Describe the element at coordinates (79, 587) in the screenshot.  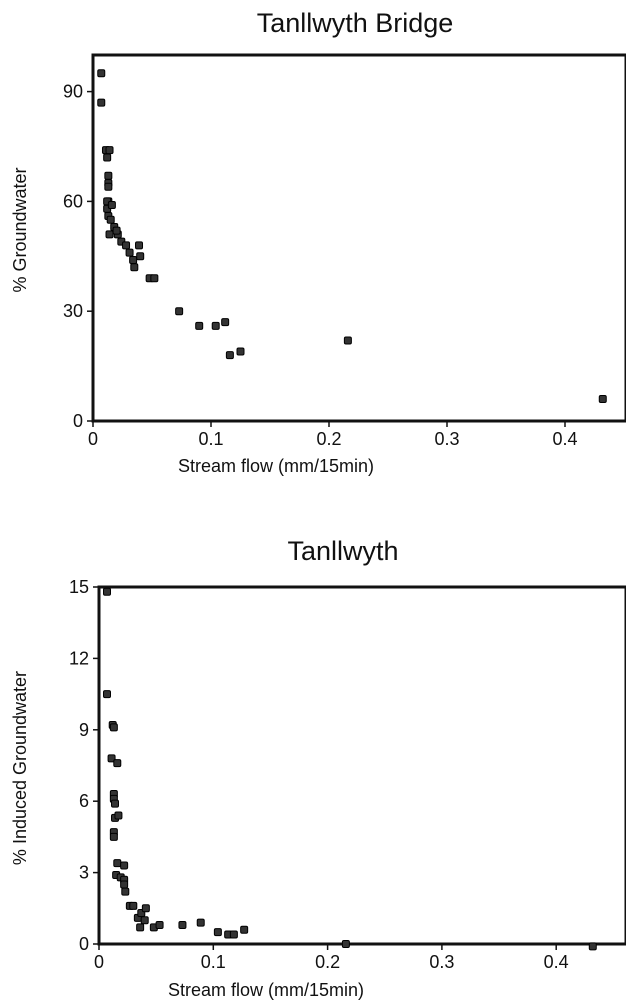
I see `y-tick-label: 15` at that location.